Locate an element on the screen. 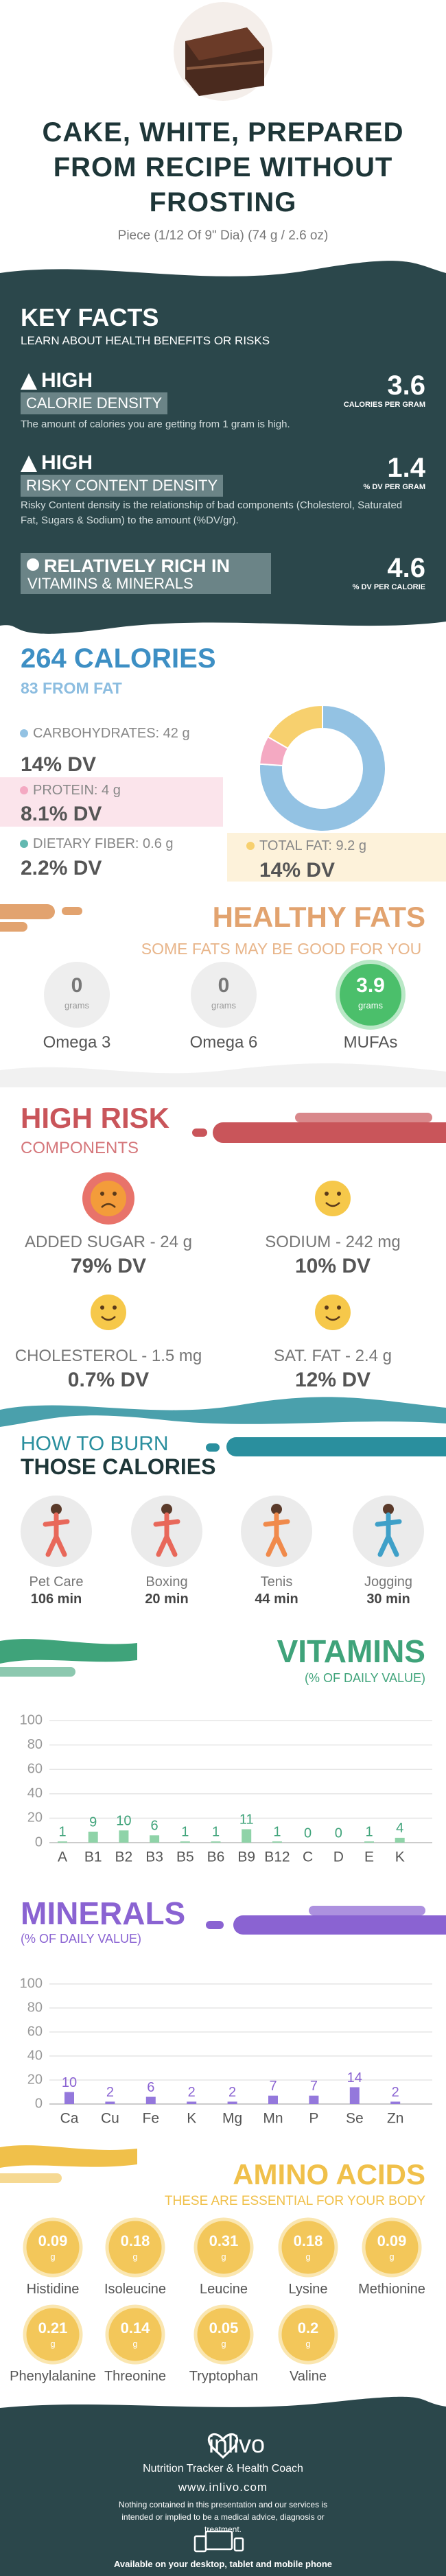 The height and width of the screenshot is (2576, 446). risk-label: SODIUM - 242 mg is located at coordinates (333, 1242).